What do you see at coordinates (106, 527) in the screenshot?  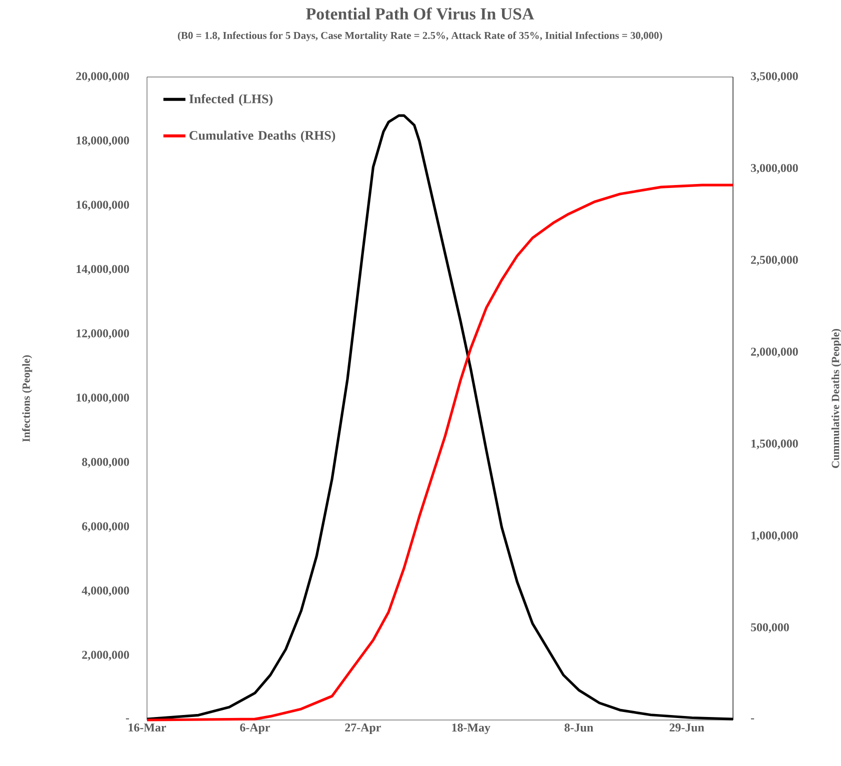 I see `y-tick-label: 6,000,000` at bounding box center [106, 527].